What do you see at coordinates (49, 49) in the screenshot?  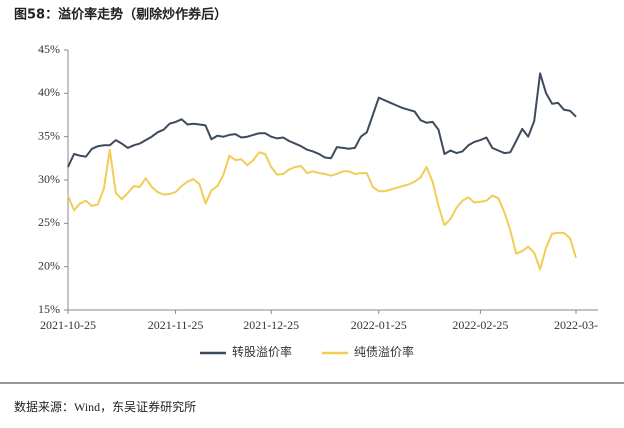 I see `y-tick-label: 45%` at bounding box center [49, 49].